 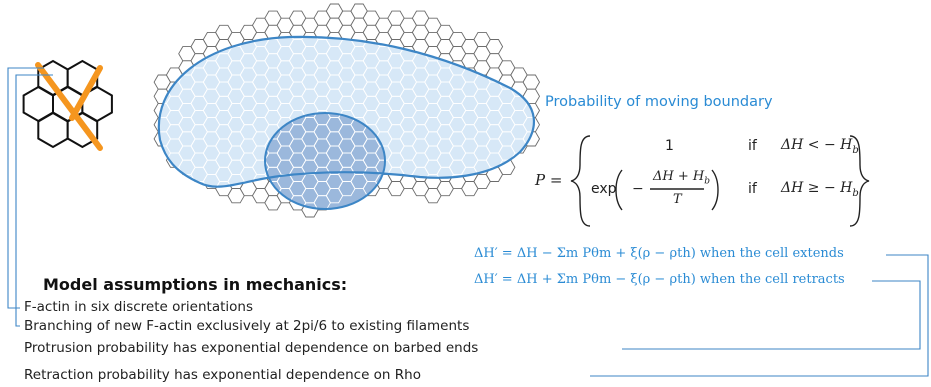 What do you see at coordinates (859, 181) in the screenshot?
I see `right-brace` at bounding box center [859, 181].